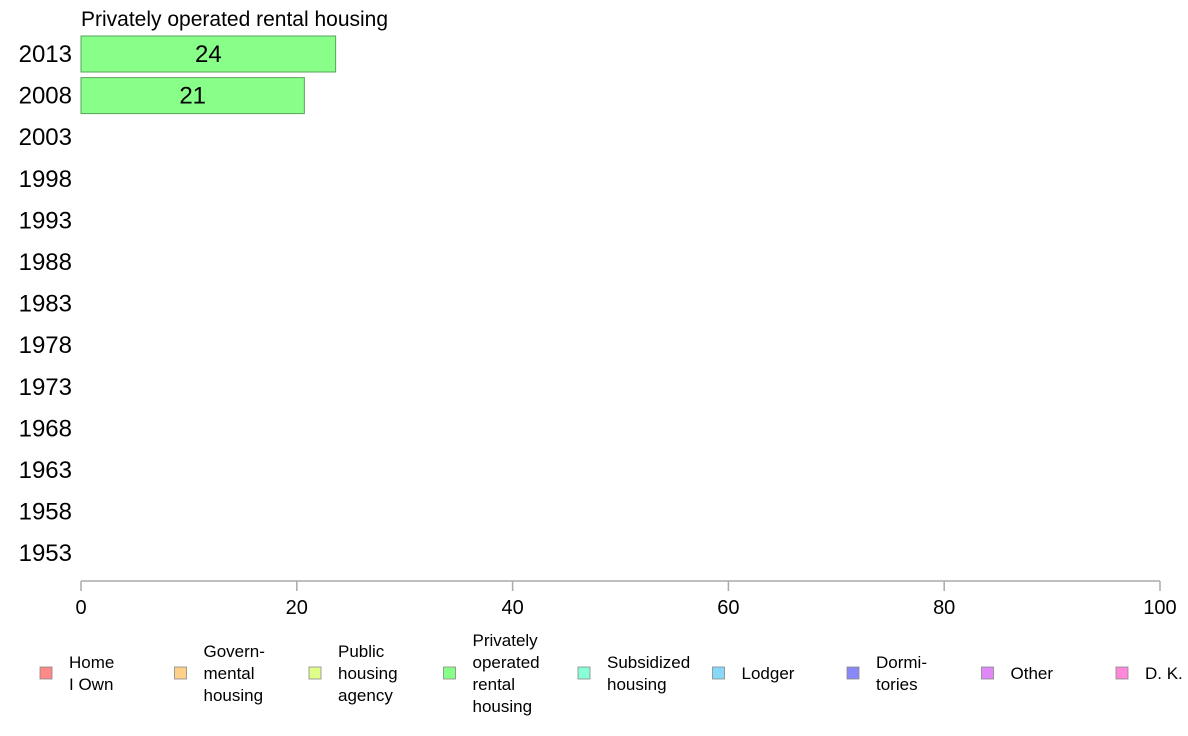 This screenshot has height=736, width=1188. Describe the element at coordinates (45, 220) in the screenshot. I see `y-label-1993: 1993` at that location.